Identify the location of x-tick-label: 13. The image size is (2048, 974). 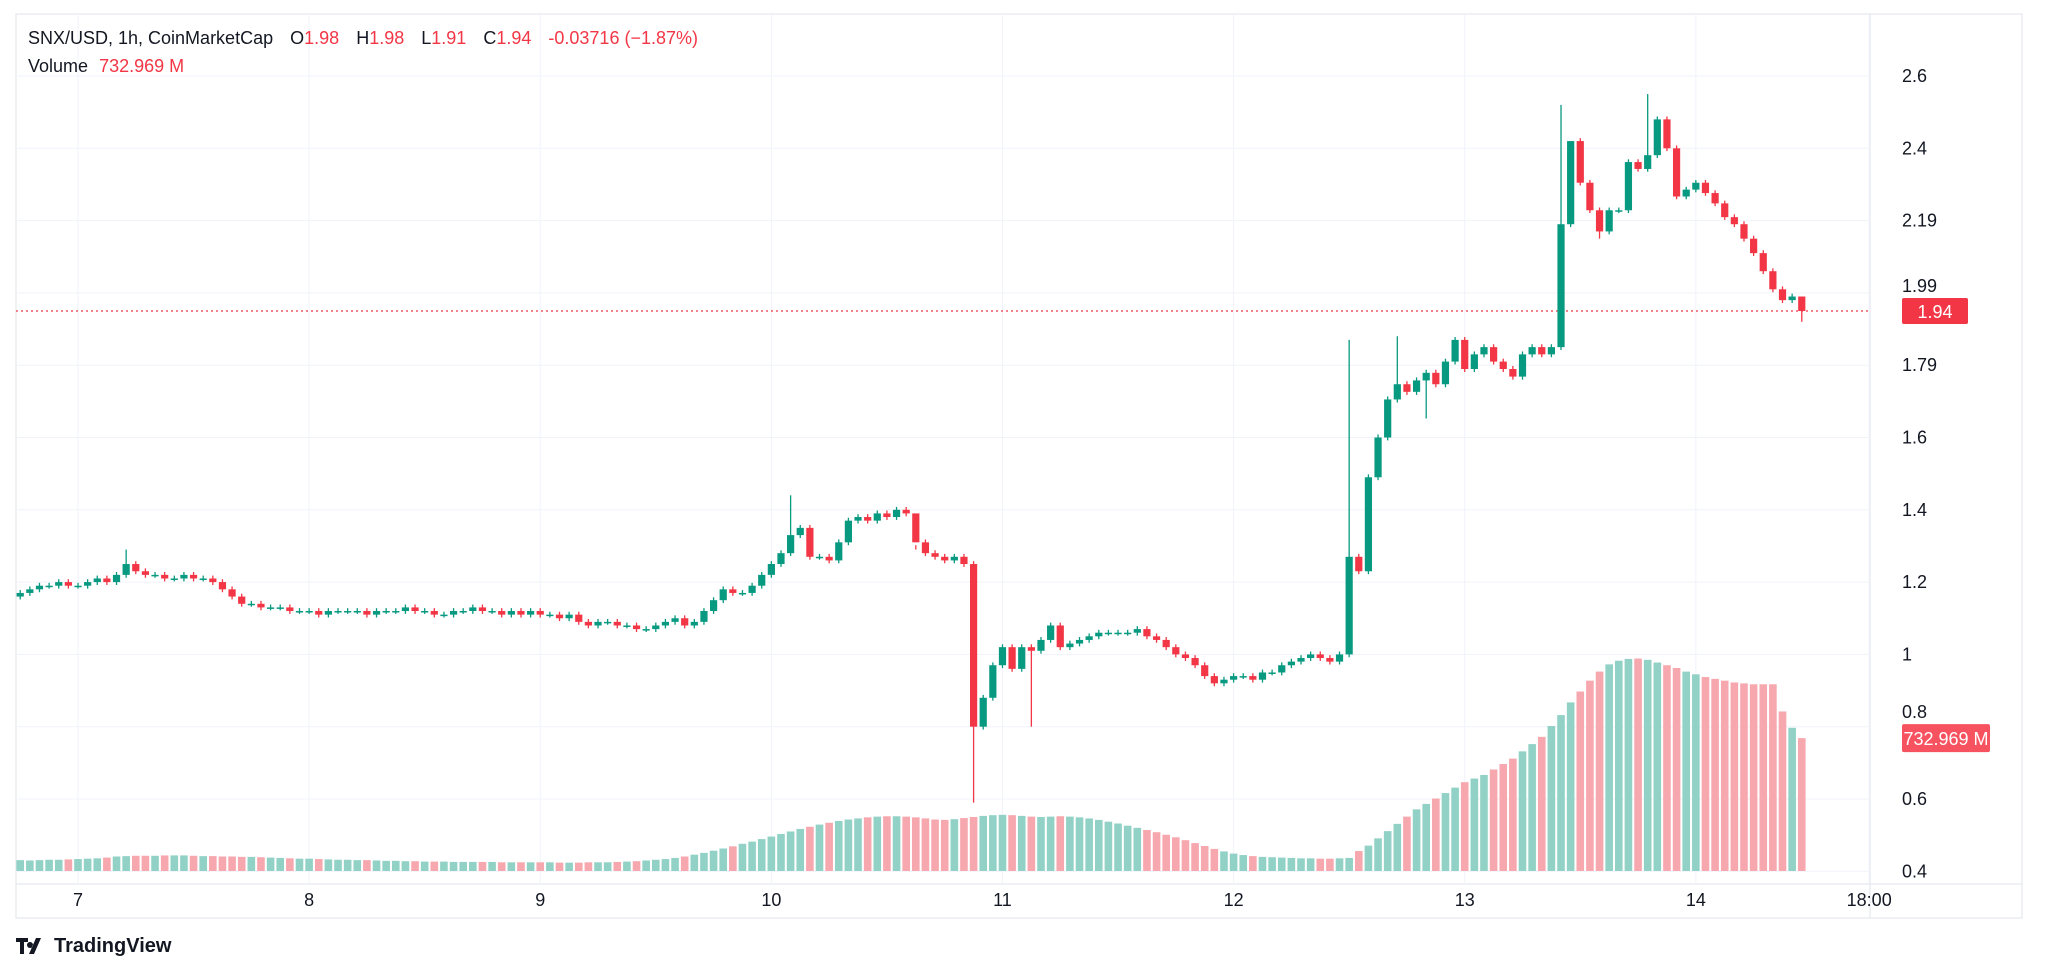
(1465, 900).